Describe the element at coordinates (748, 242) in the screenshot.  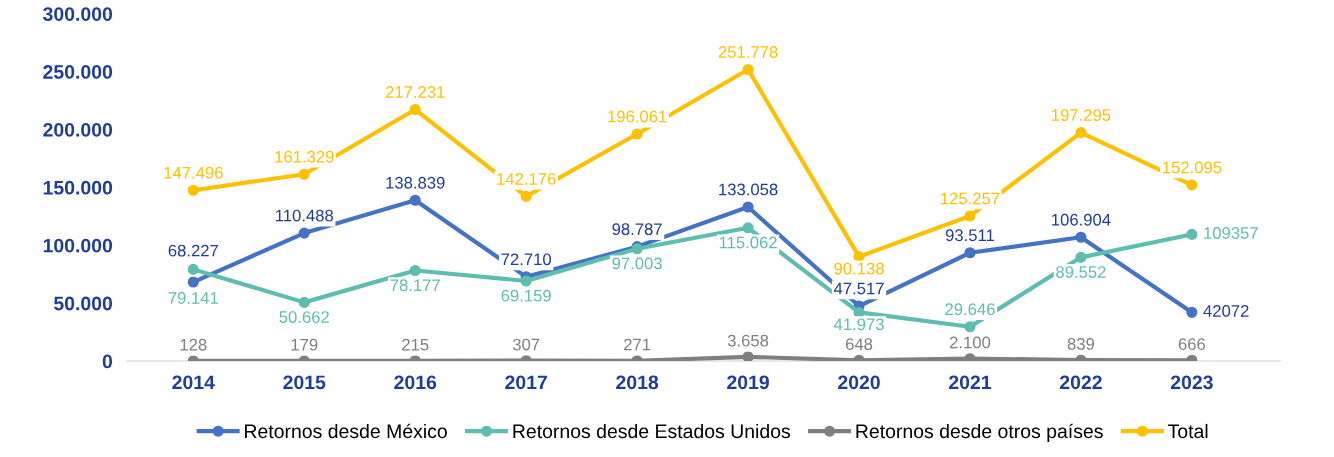
I see `data-label: 115.062` at that location.